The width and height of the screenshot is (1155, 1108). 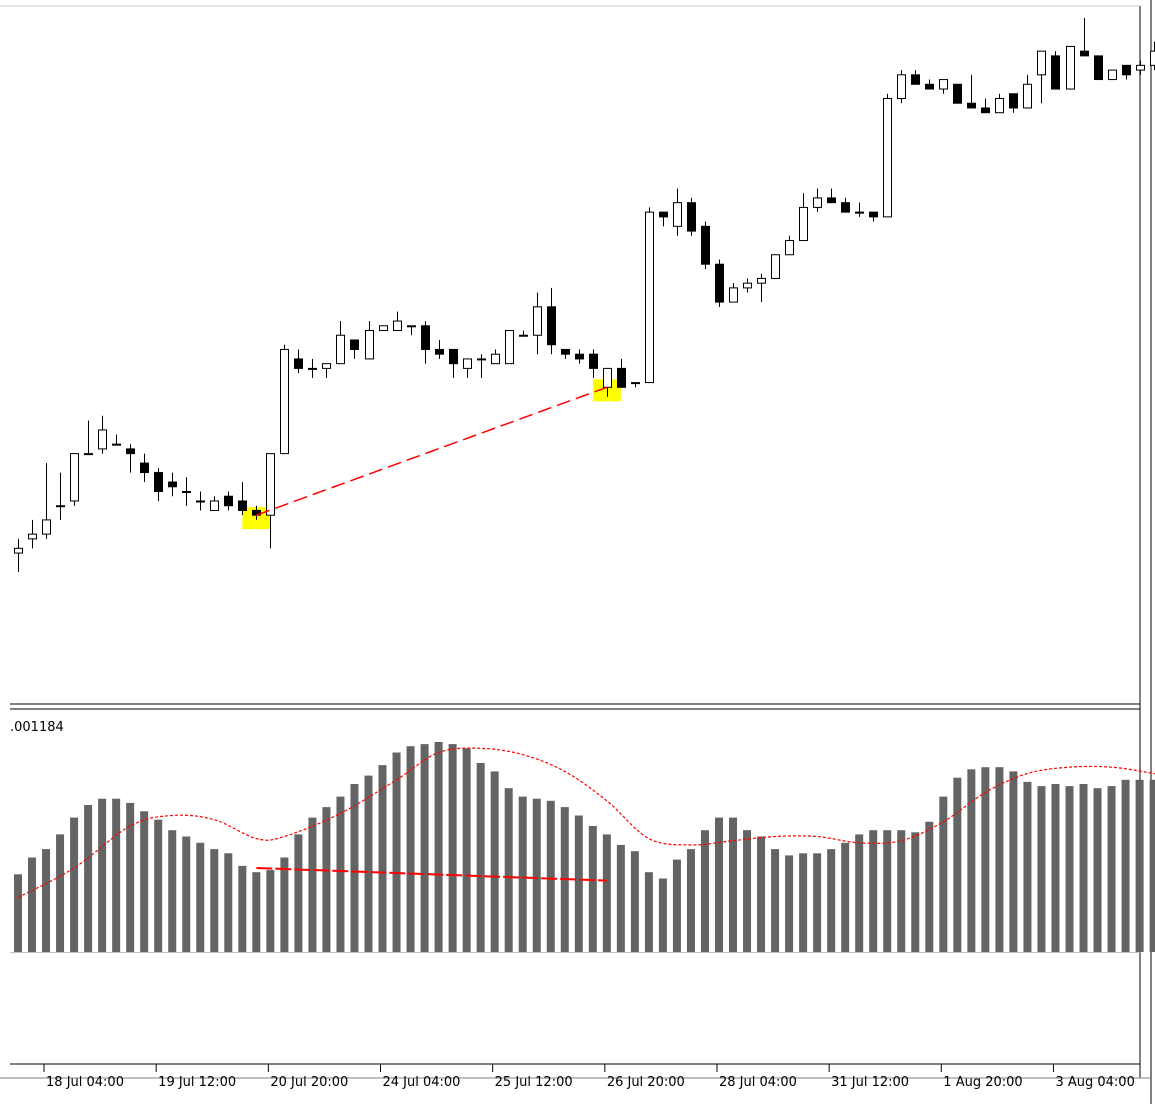 I want to click on time-axis-label: 31 Jul 12:00, so click(x=870, y=1082).